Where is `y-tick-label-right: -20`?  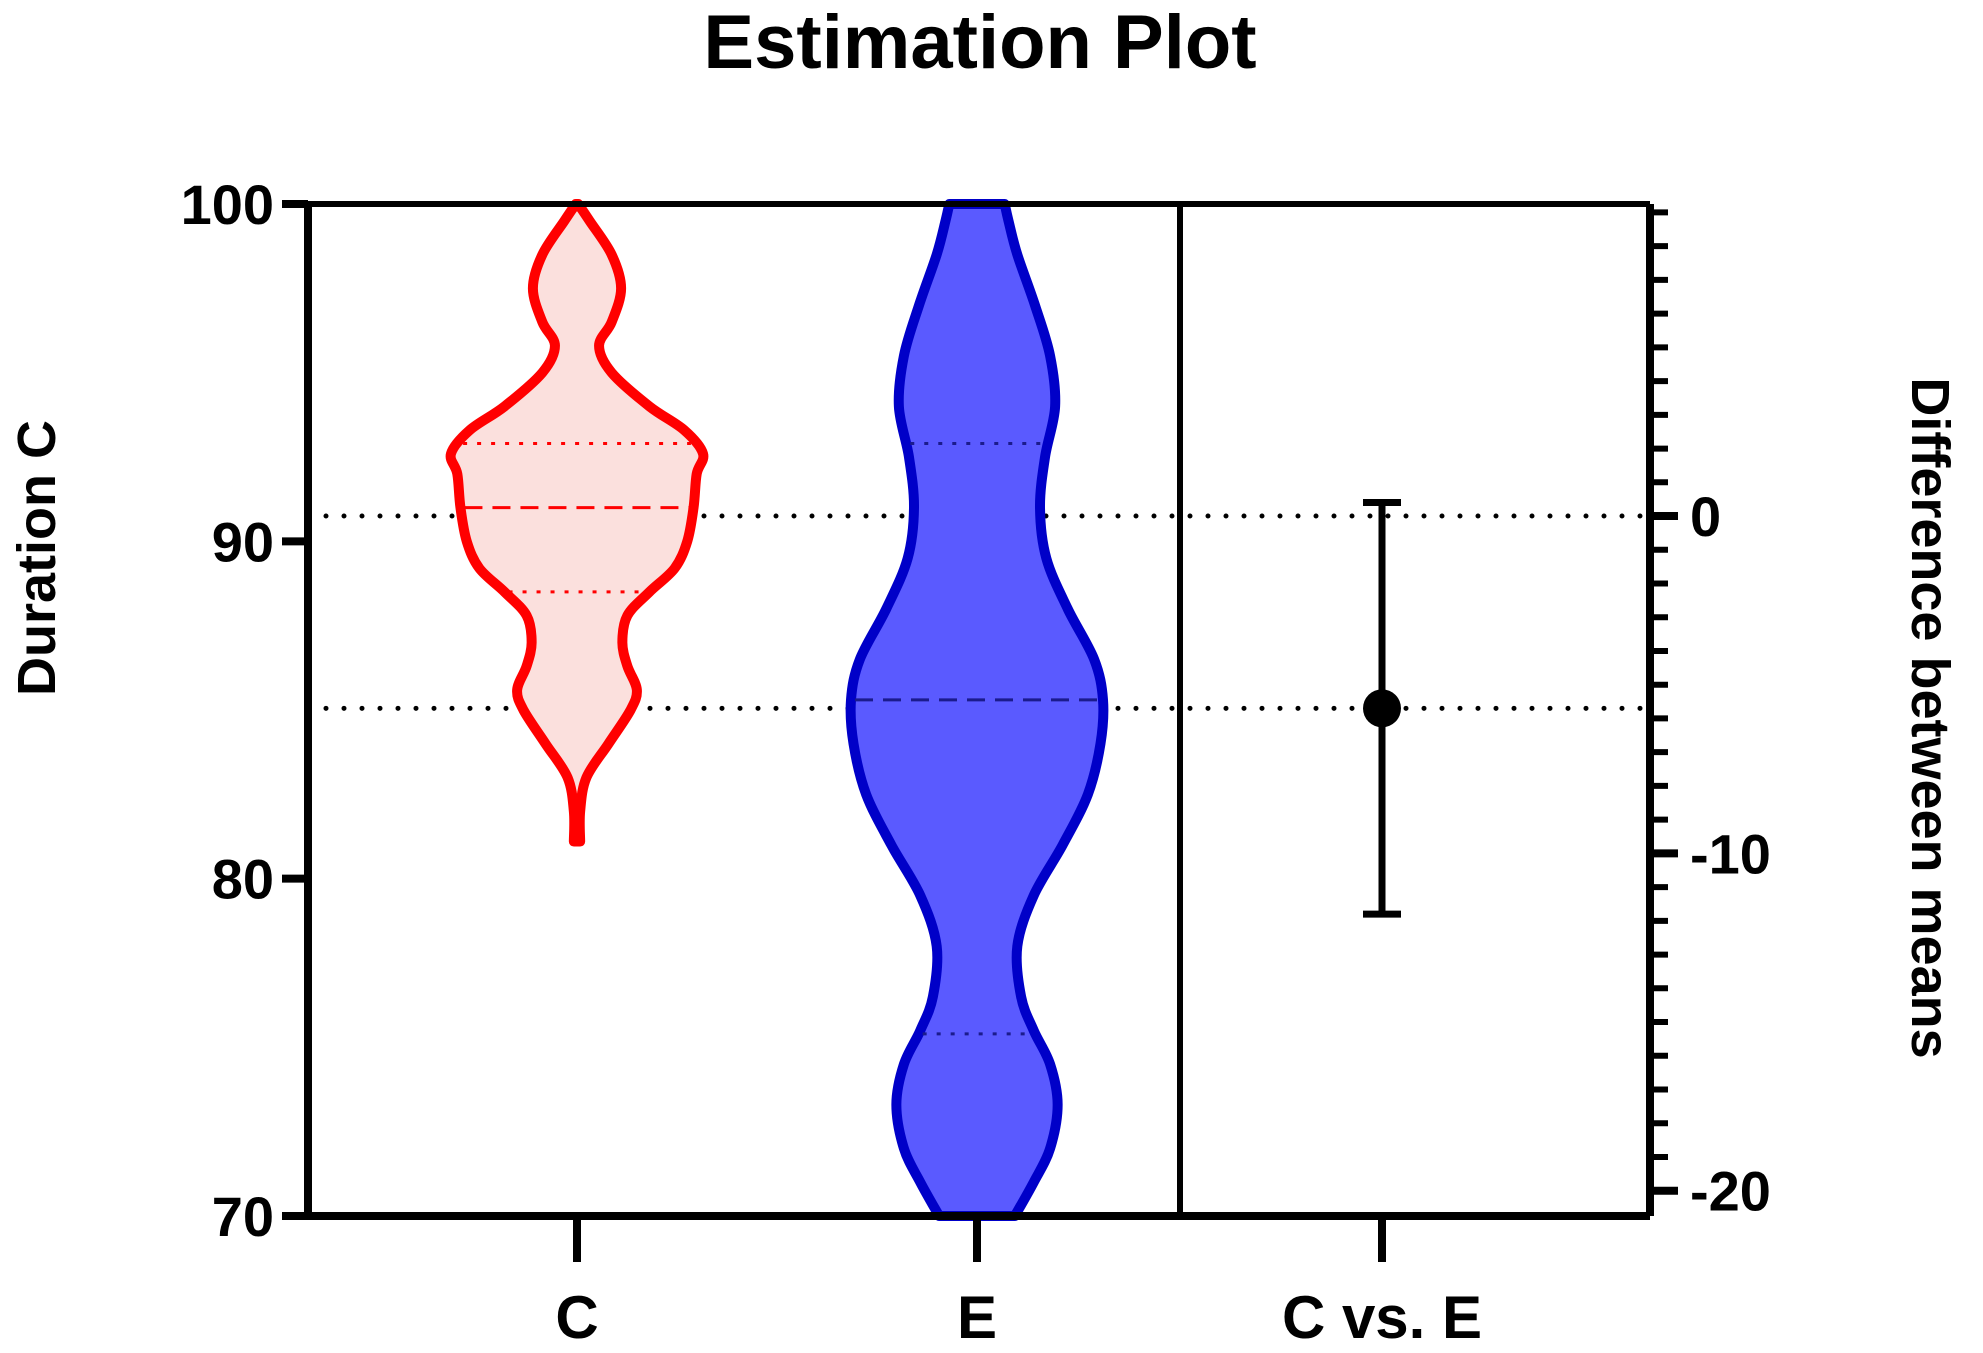 y-tick-label-right: -20 is located at coordinates (1730, 1191).